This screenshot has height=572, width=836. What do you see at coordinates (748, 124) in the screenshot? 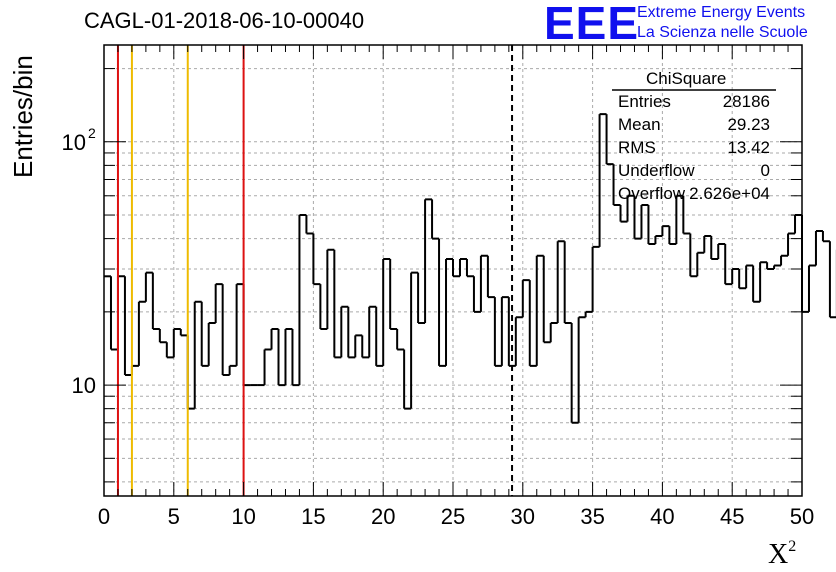
I see `stats-value: 29.23` at bounding box center [748, 124].